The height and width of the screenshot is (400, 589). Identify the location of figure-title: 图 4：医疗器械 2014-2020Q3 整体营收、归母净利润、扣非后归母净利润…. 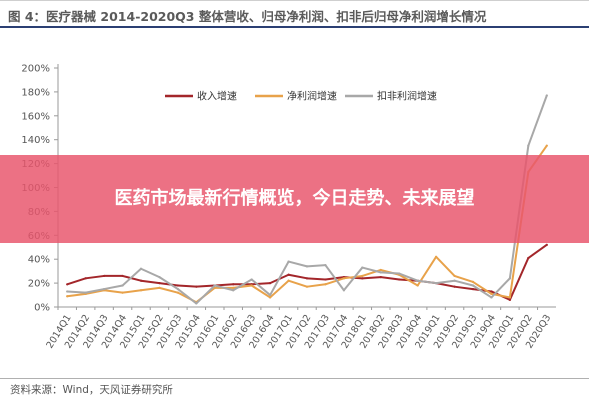
(247, 16).